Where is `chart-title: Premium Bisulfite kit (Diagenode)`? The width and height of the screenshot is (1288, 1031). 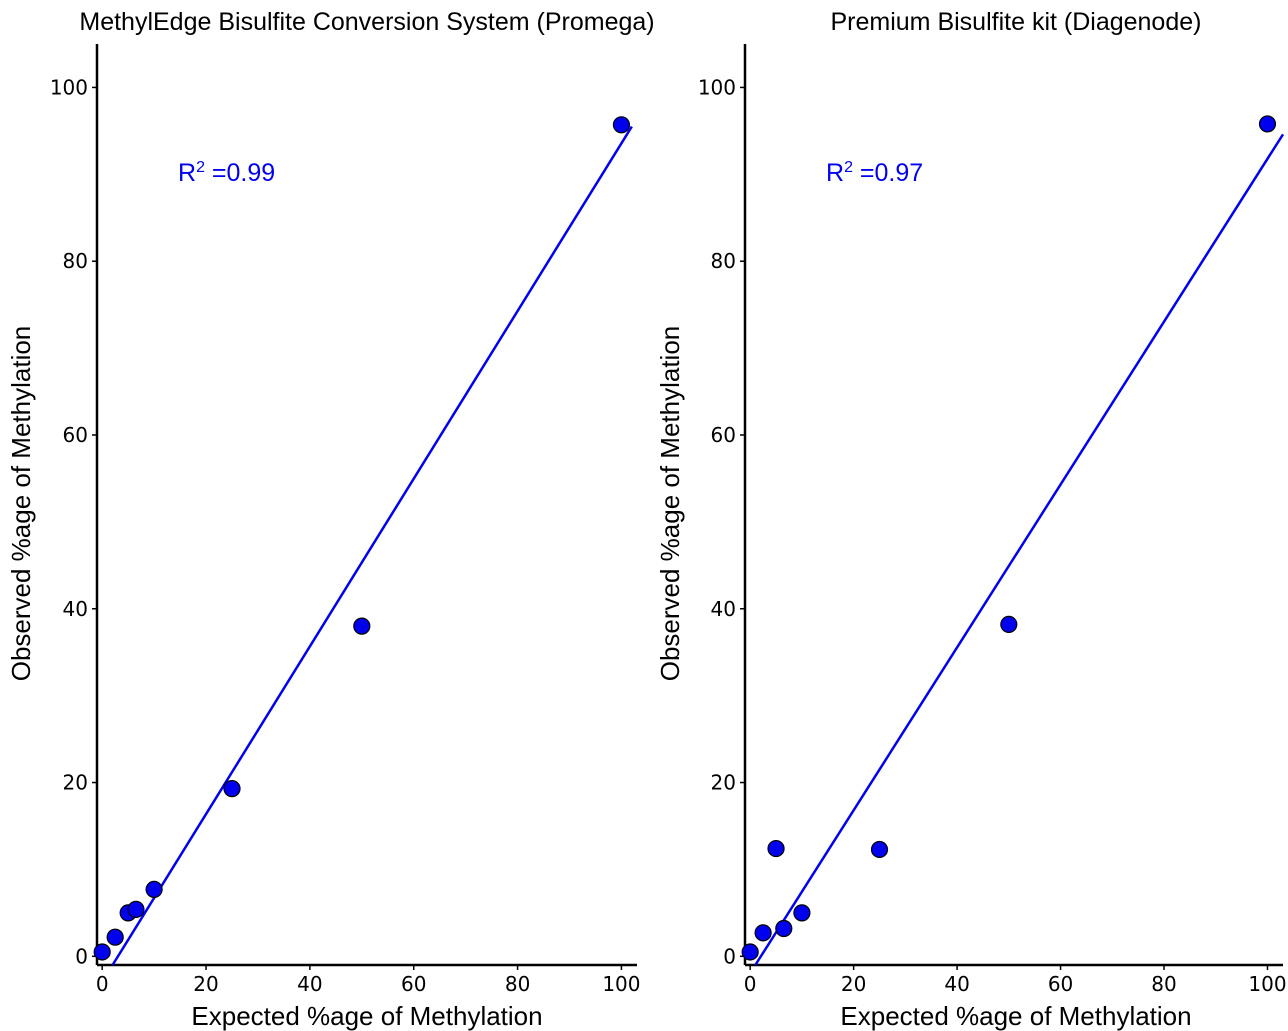
chart-title: Premium Bisulfite kit (Diagenode) is located at coordinates (1016, 22).